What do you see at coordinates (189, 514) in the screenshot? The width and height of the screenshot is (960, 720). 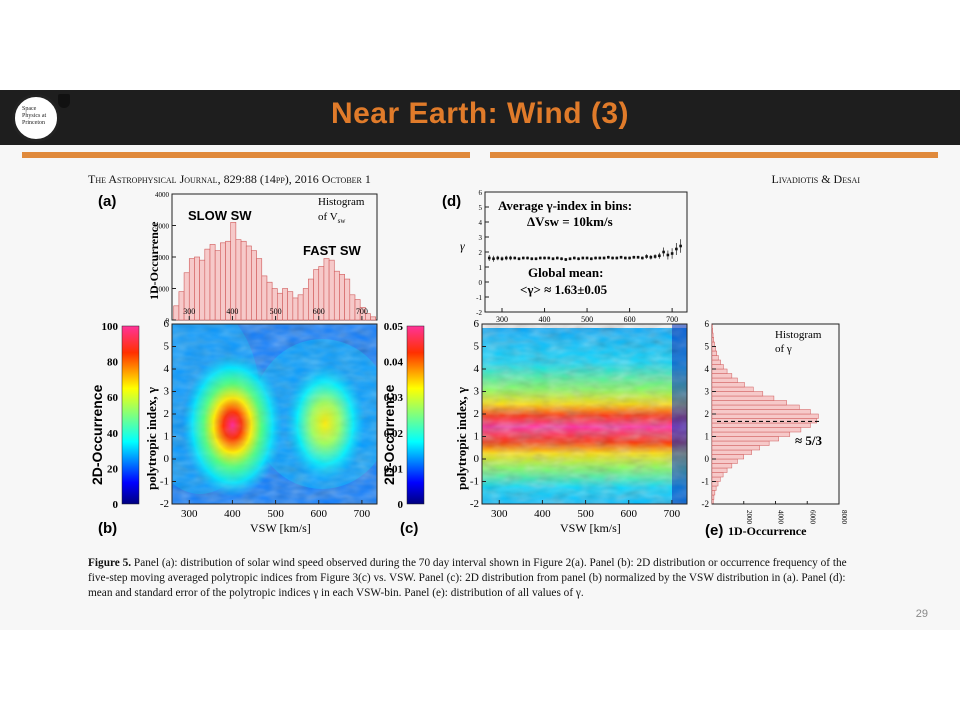 I see `panel-b-xtick-label: 300` at bounding box center [189, 514].